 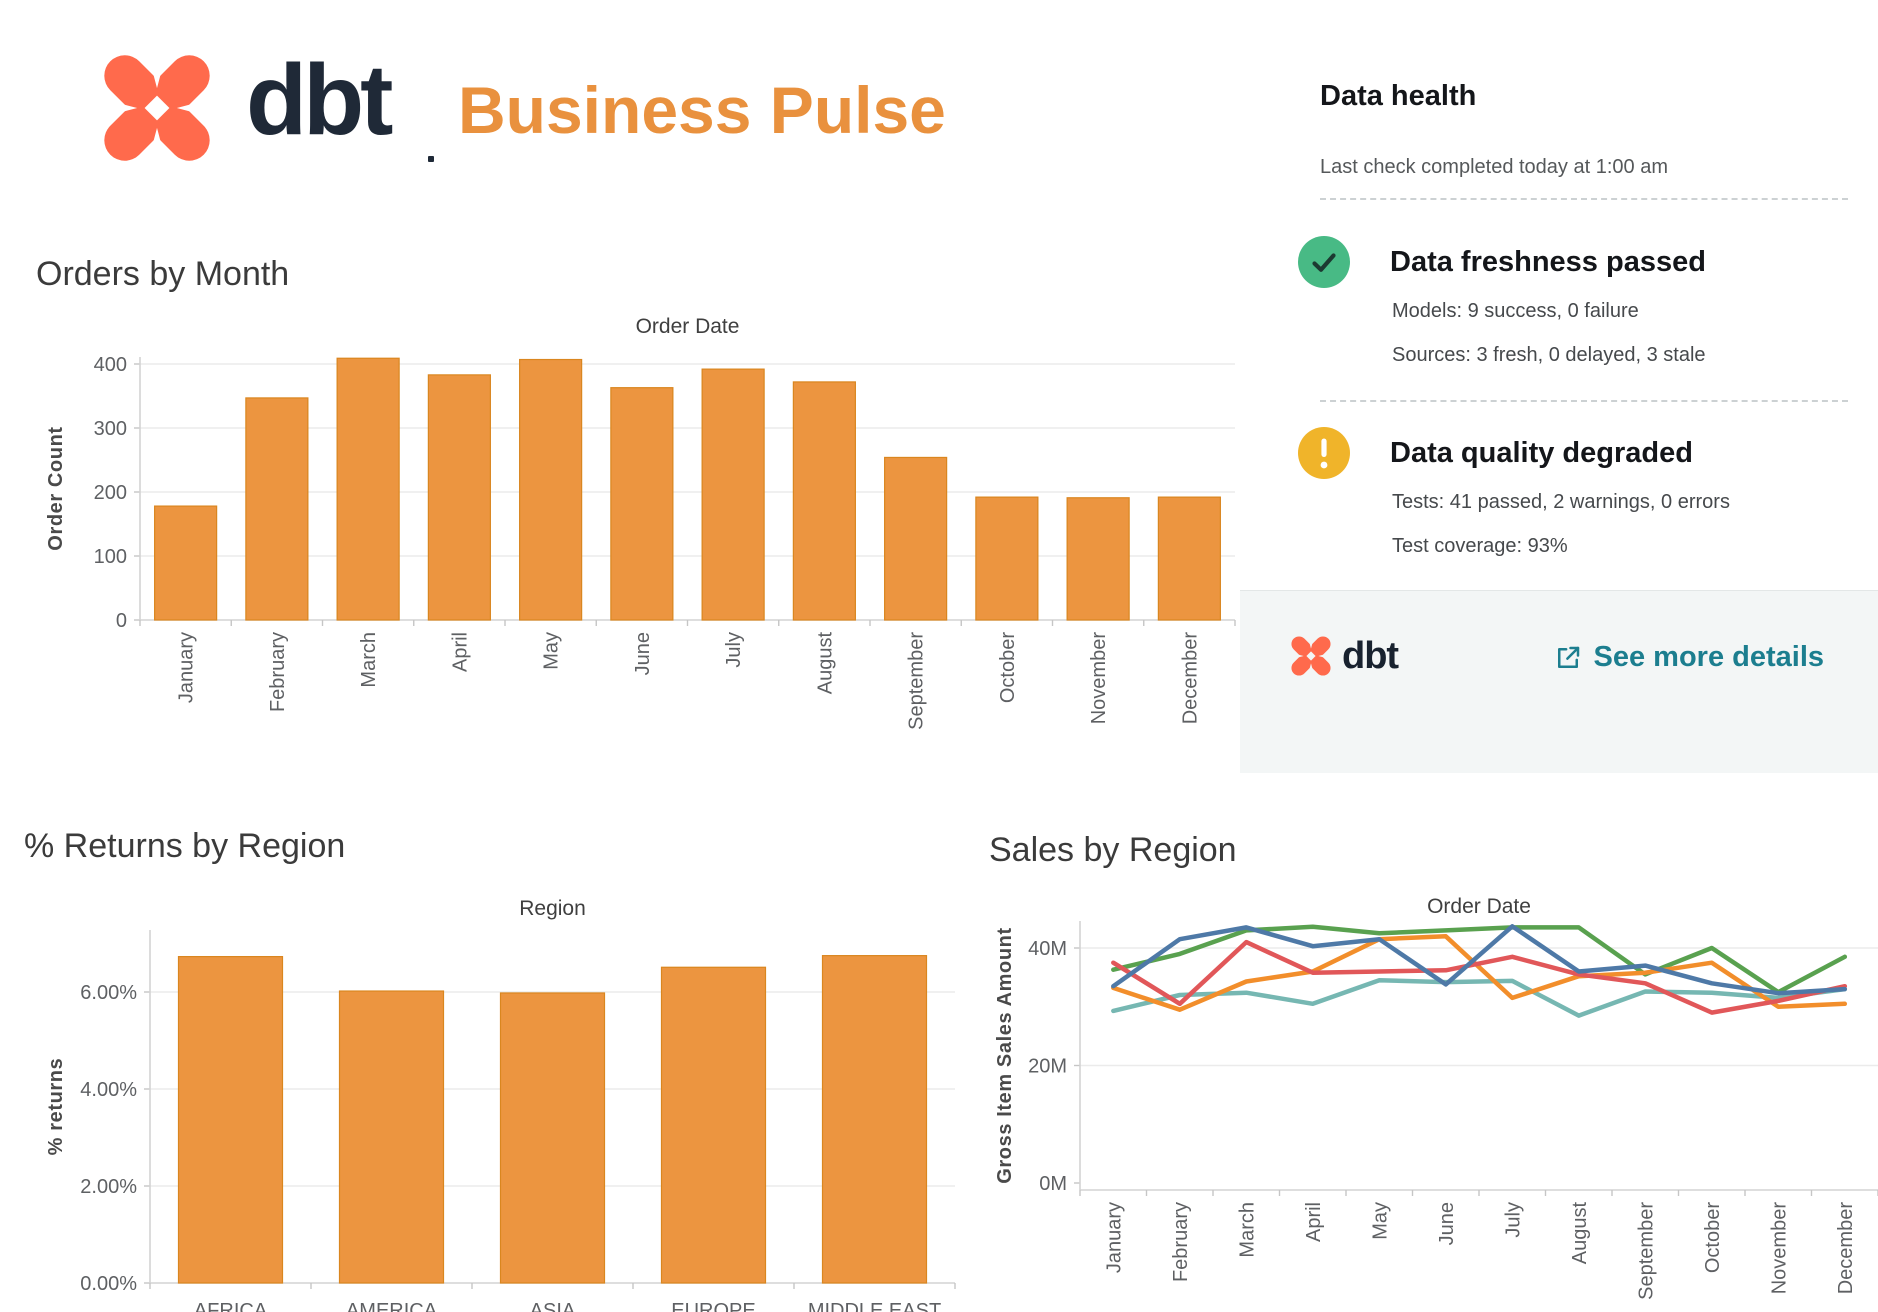 What do you see at coordinates (1709, 657) in the screenshot?
I see `see-more-details-label: See more details` at bounding box center [1709, 657].